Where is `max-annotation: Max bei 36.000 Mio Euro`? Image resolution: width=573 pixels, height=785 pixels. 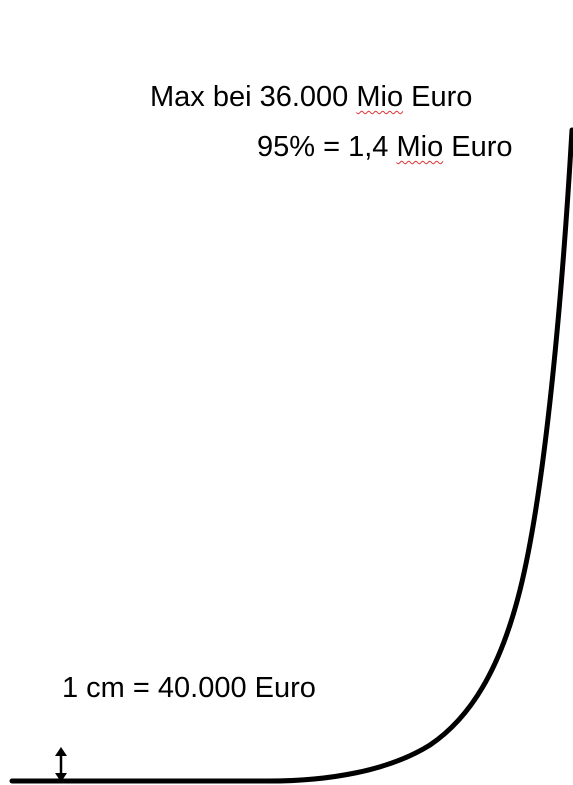
max-annotation: Max bei 36.000 Mio Euro is located at coordinates (311, 97).